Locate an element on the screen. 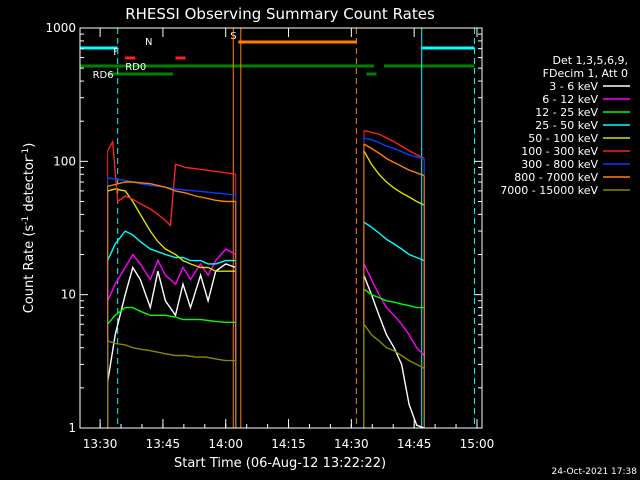  x-tick-label: 15:00 is located at coordinates (477, 444).